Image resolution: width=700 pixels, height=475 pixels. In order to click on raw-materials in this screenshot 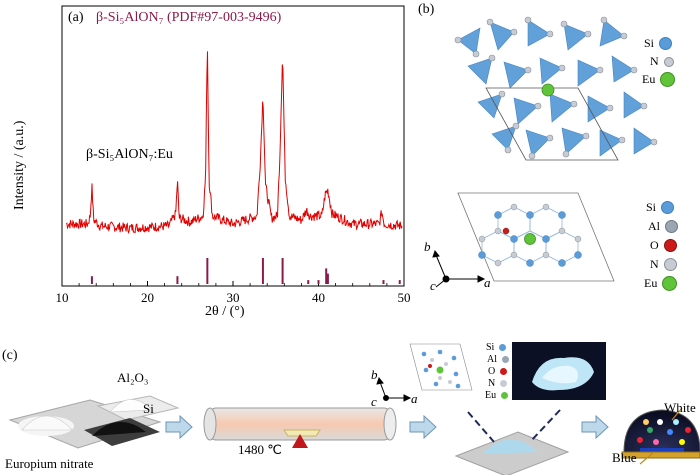, I will do `click(94, 422)`.